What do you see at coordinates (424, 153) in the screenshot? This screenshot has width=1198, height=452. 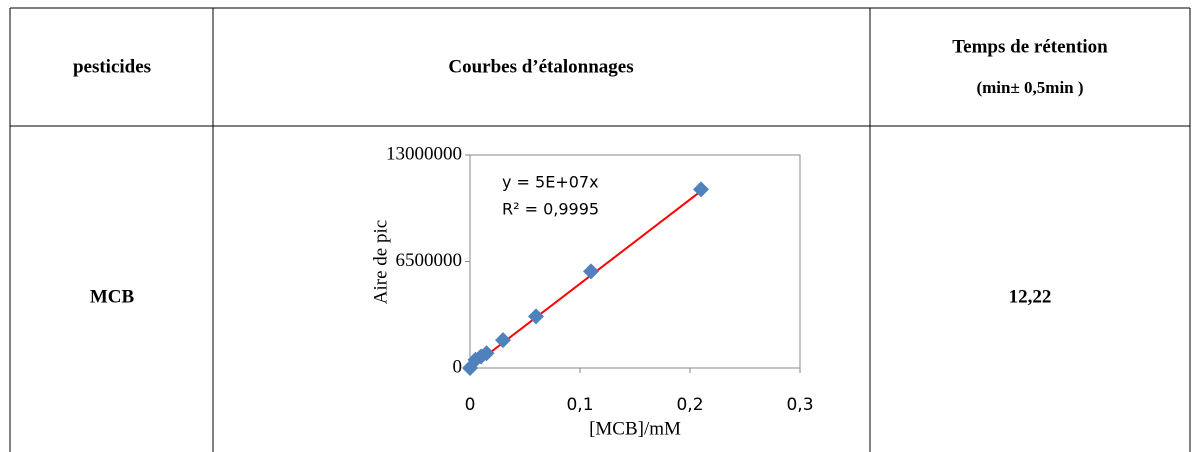 I see `y-tick-label: 13000000` at bounding box center [424, 153].